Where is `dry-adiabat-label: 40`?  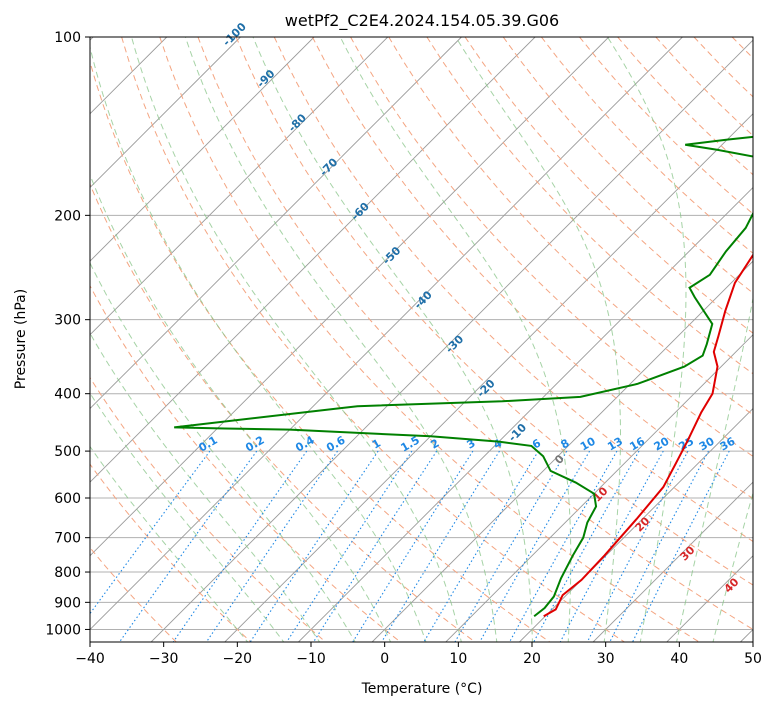
dry-adiabat-label: 40 is located at coordinates (732, 585).